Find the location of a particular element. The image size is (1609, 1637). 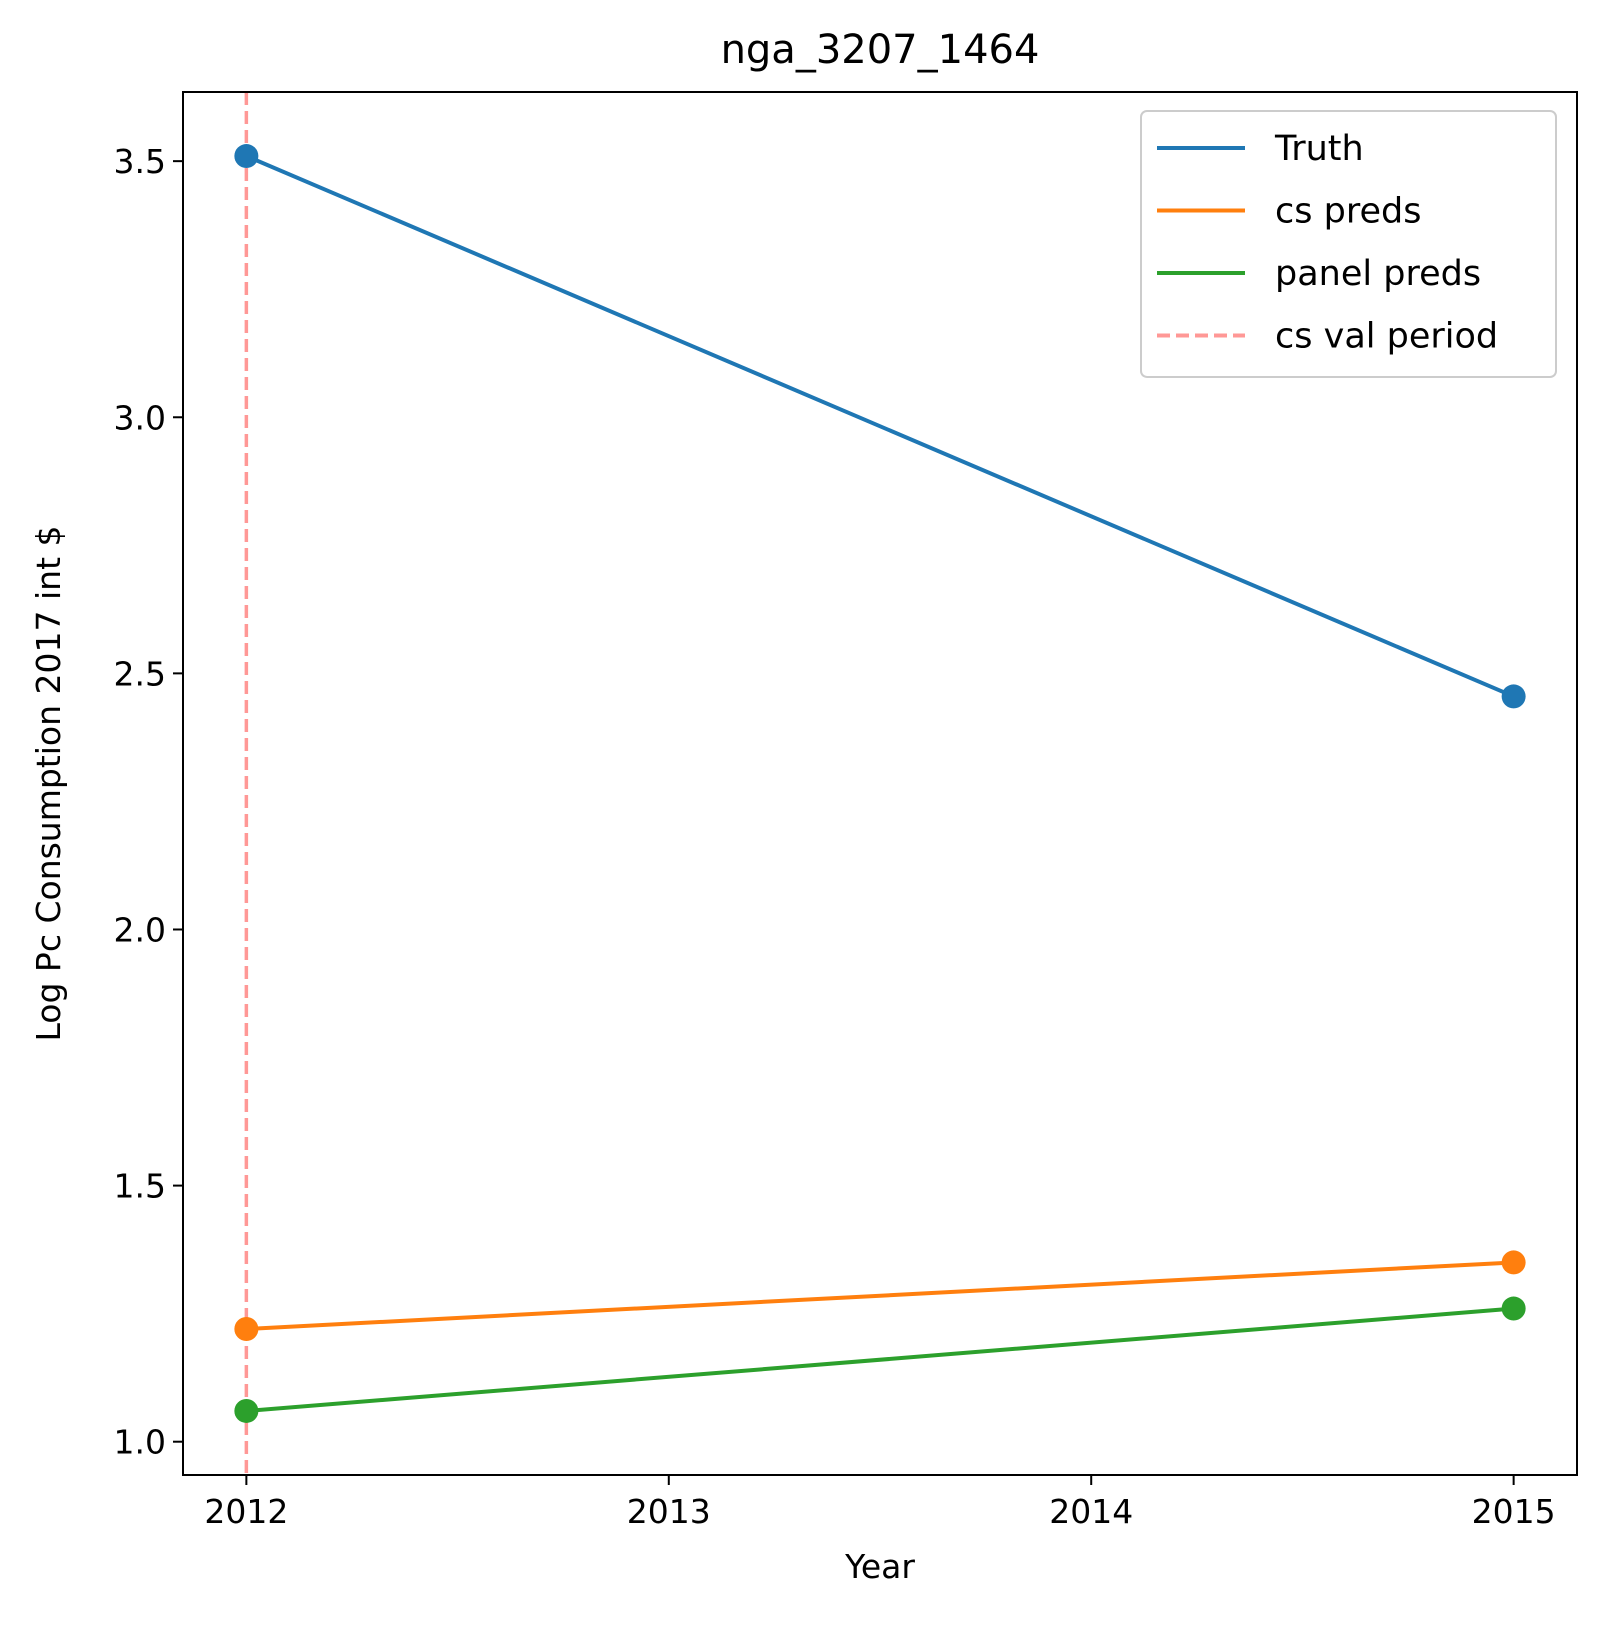

legend-label: cs preds is located at coordinates (1348, 212).